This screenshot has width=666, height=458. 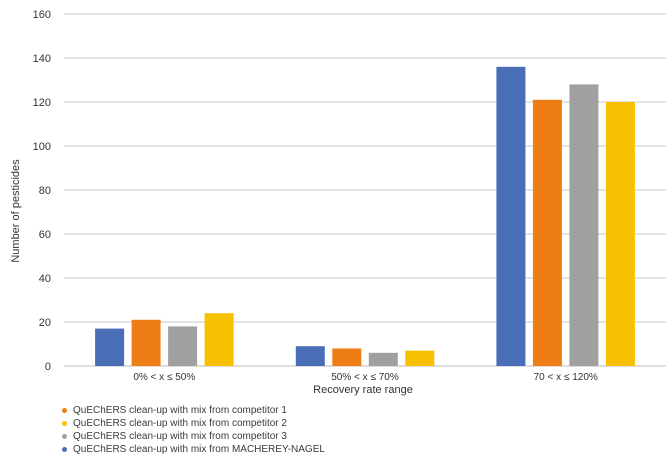 I want to click on y-tick-label: 0, so click(x=48, y=367).